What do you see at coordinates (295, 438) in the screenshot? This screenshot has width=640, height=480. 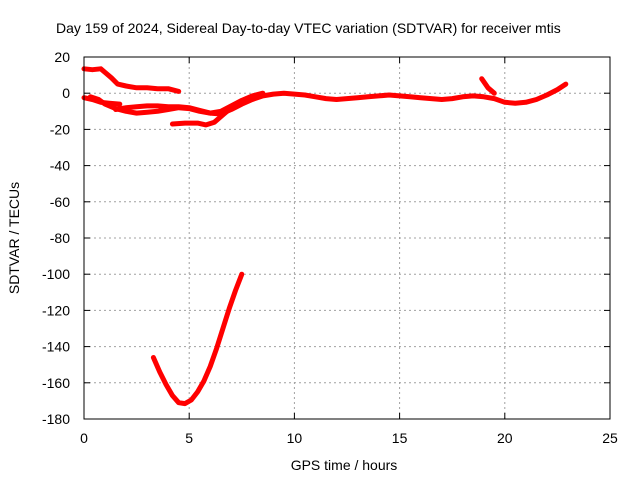 I see `x-tick-label: 10` at bounding box center [295, 438].